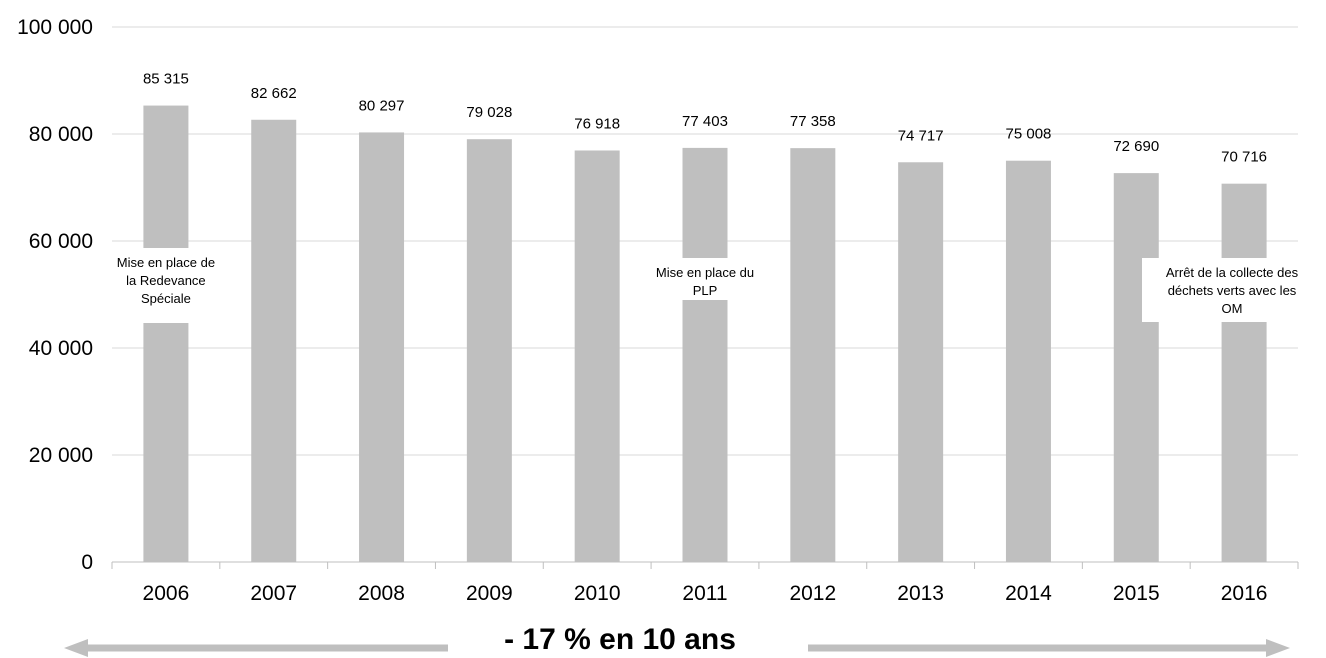  What do you see at coordinates (1244, 157) in the screenshot?
I see `data-label: 70 716` at bounding box center [1244, 157].